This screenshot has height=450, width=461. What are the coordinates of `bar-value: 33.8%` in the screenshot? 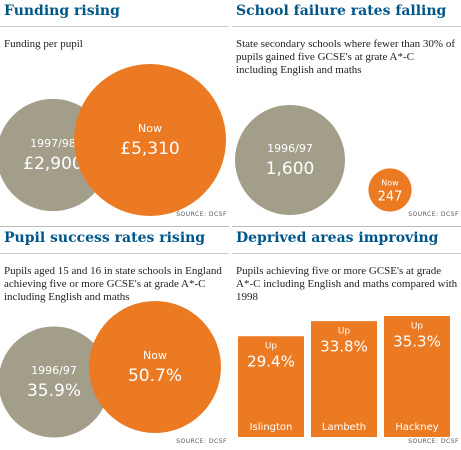 It's located at (344, 347).